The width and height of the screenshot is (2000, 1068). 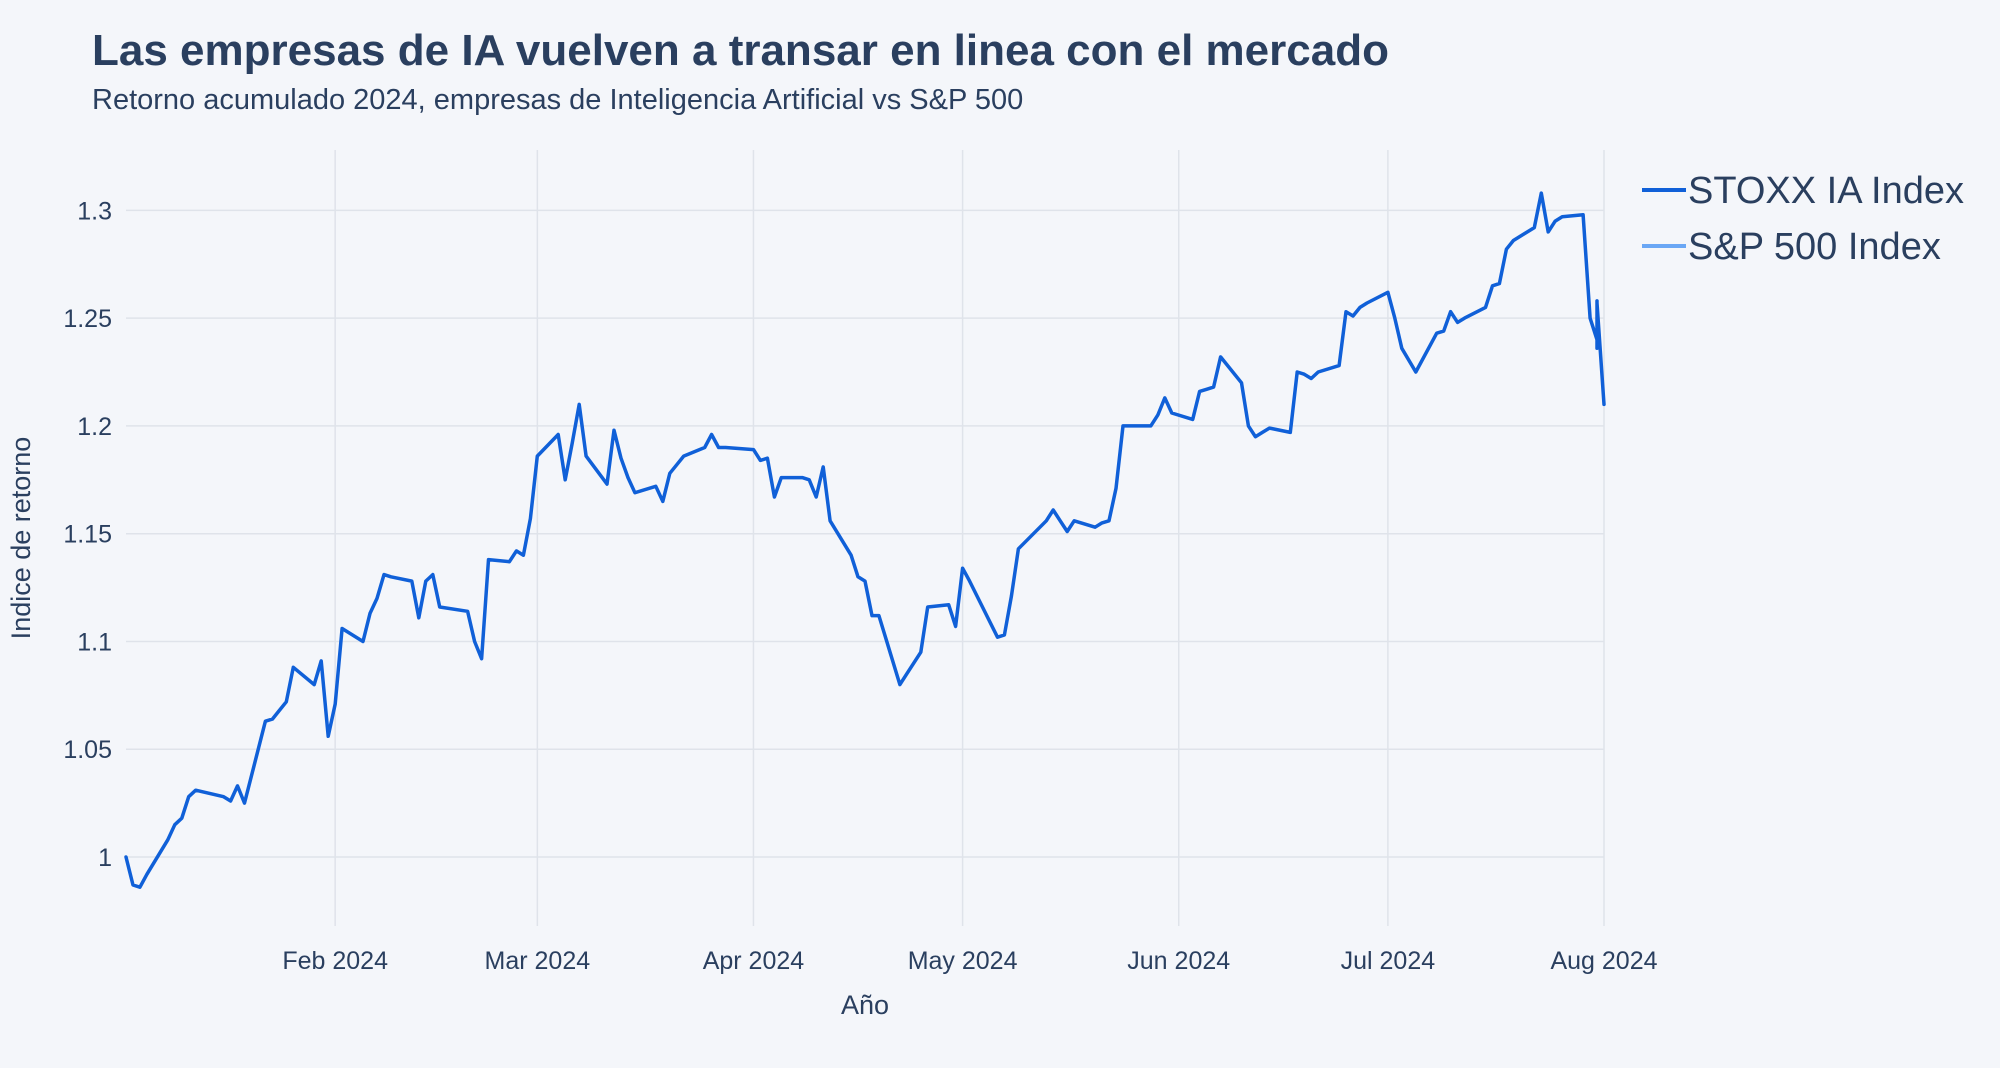 What do you see at coordinates (1388, 961) in the screenshot?
I see `x-tick-label: Jul 2024` at bounding box center [1388, 961].